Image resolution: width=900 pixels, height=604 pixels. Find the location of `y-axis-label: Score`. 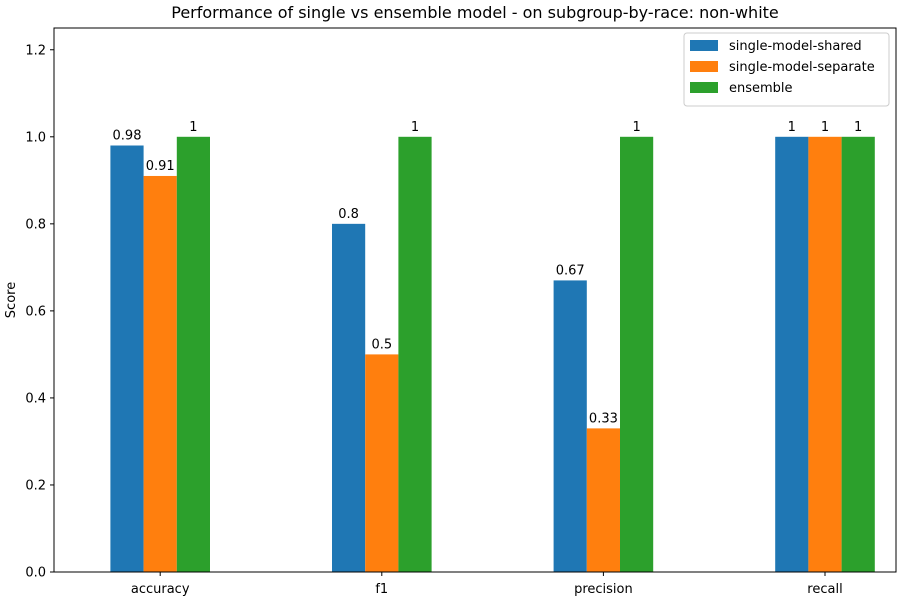

y-axis-label: Score is located at coordinates (11, 300).